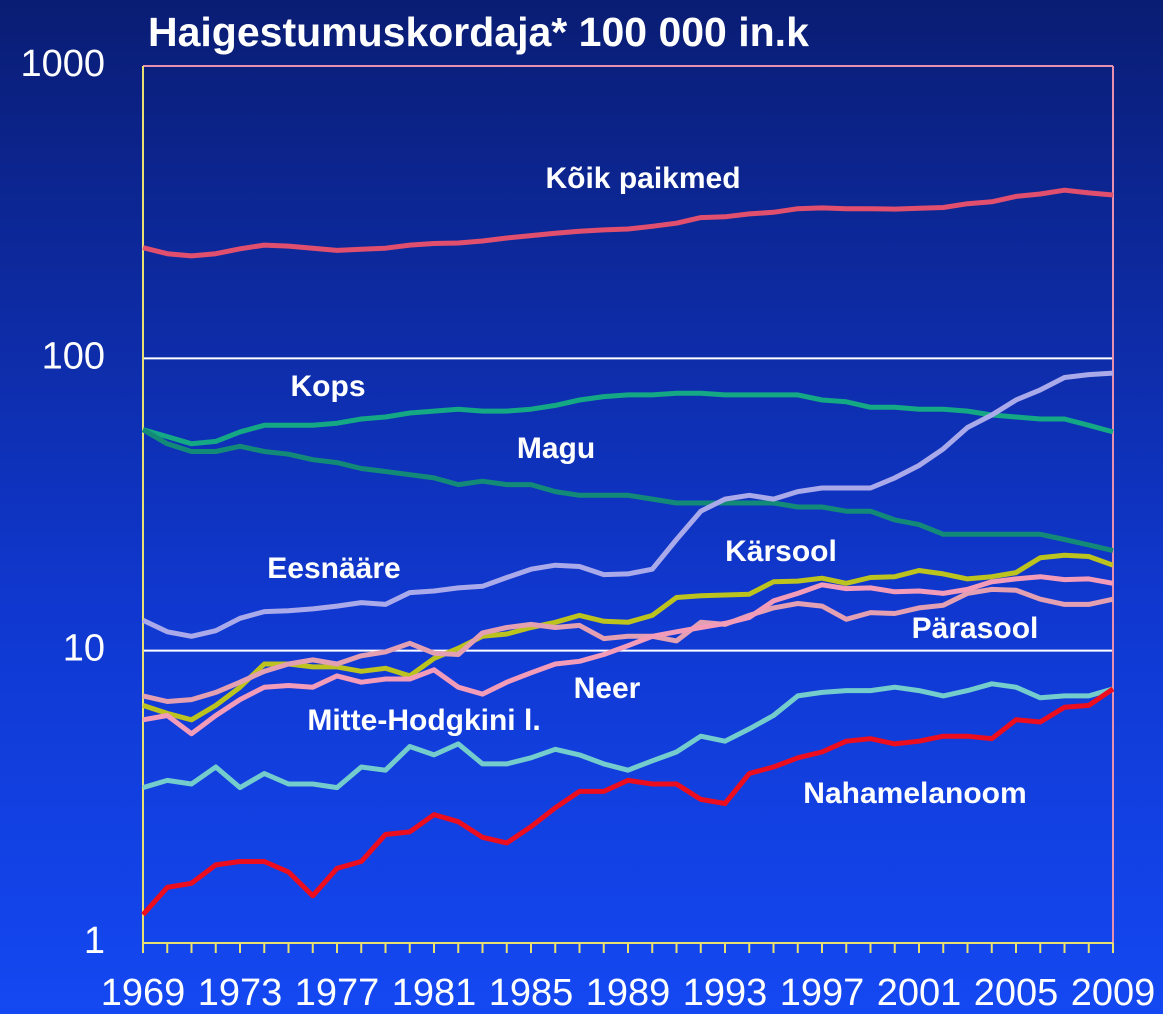  What do you see at coordinates (556, 448) in the screenshot?
I see `series-label: Magu` at bounding box center [556, 448].